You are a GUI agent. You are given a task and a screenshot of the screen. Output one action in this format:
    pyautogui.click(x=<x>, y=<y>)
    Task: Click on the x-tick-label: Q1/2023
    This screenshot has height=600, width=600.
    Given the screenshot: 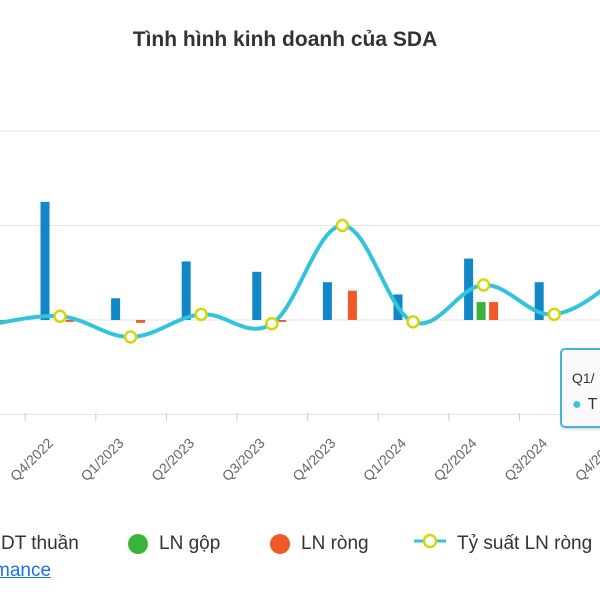 What is the action you would take?
    pyautogui.click(x=101, y=459)
    